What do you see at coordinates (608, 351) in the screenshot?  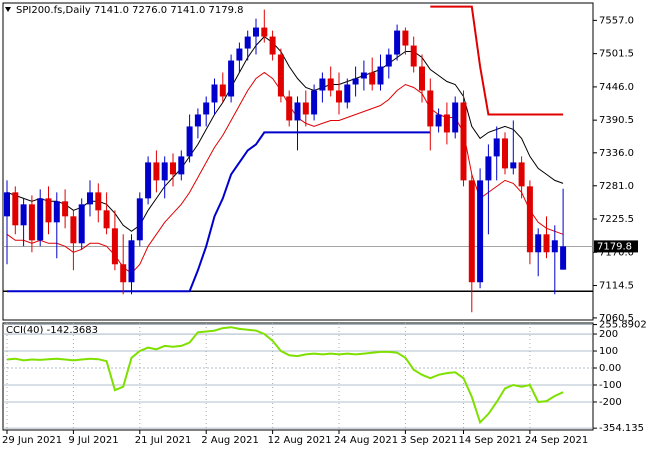 I see `y-tick-label: 100` at bounding box center [608, 351].